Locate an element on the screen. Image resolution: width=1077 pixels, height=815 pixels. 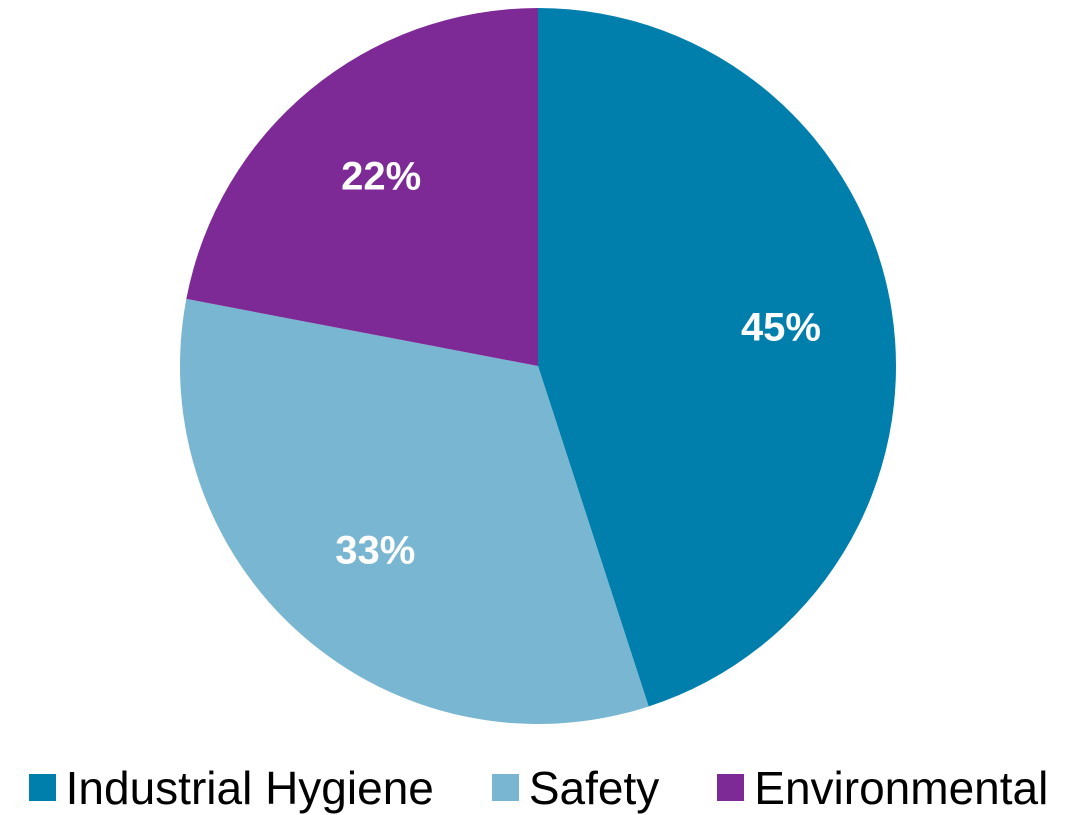
legend-item-industrial-hygiene: Industrial Hygiene is located at coordinates (231, 787).